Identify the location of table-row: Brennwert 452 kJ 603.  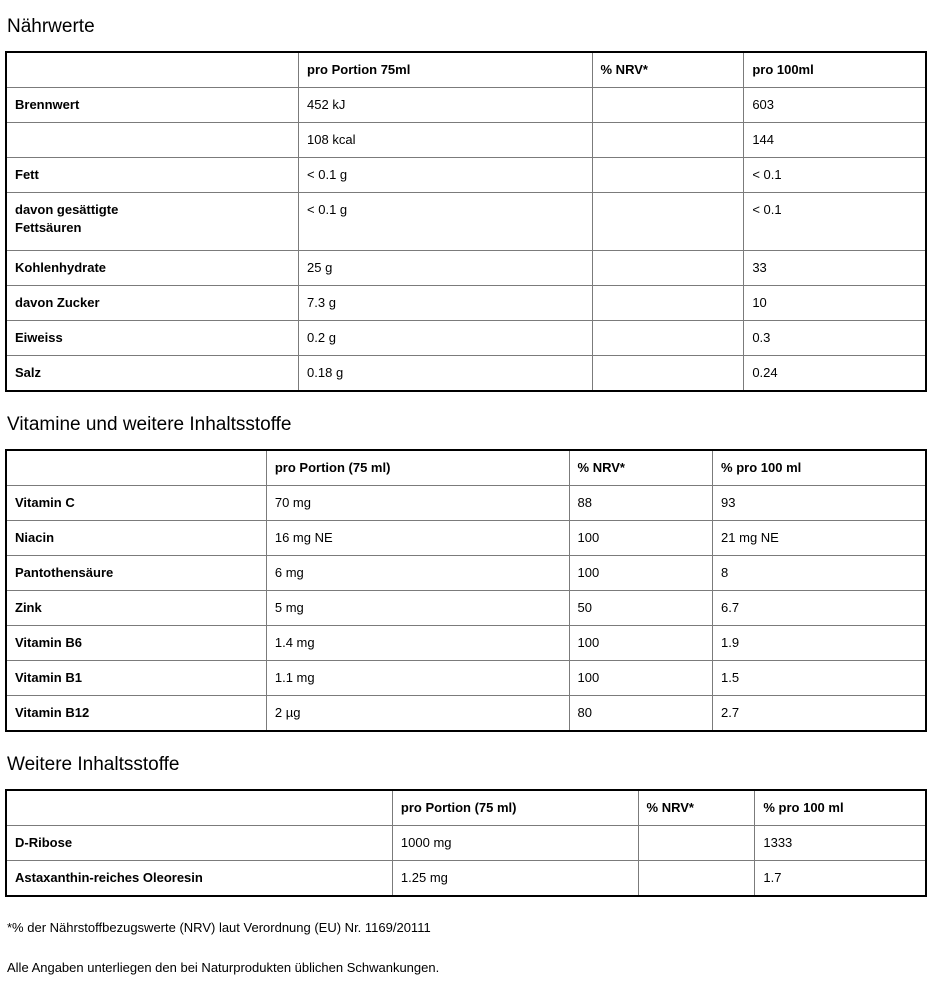
(466, 105).